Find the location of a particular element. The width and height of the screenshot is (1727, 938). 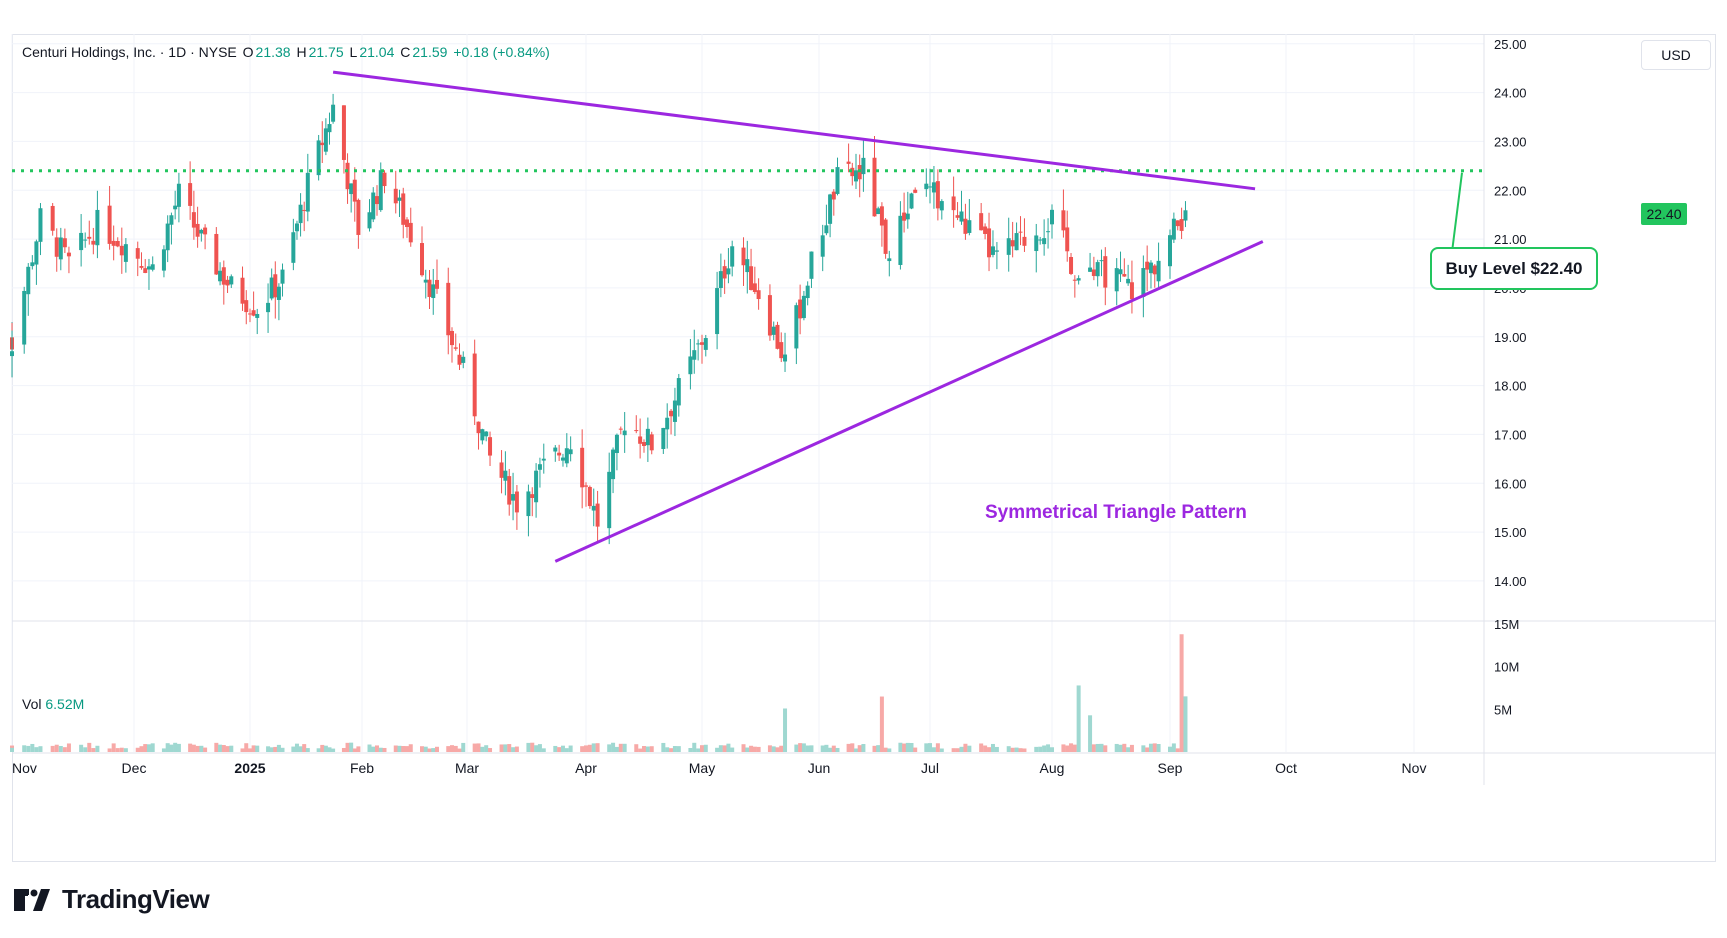

tradingview-logo: TradingView is located at coordinates (112, 899).